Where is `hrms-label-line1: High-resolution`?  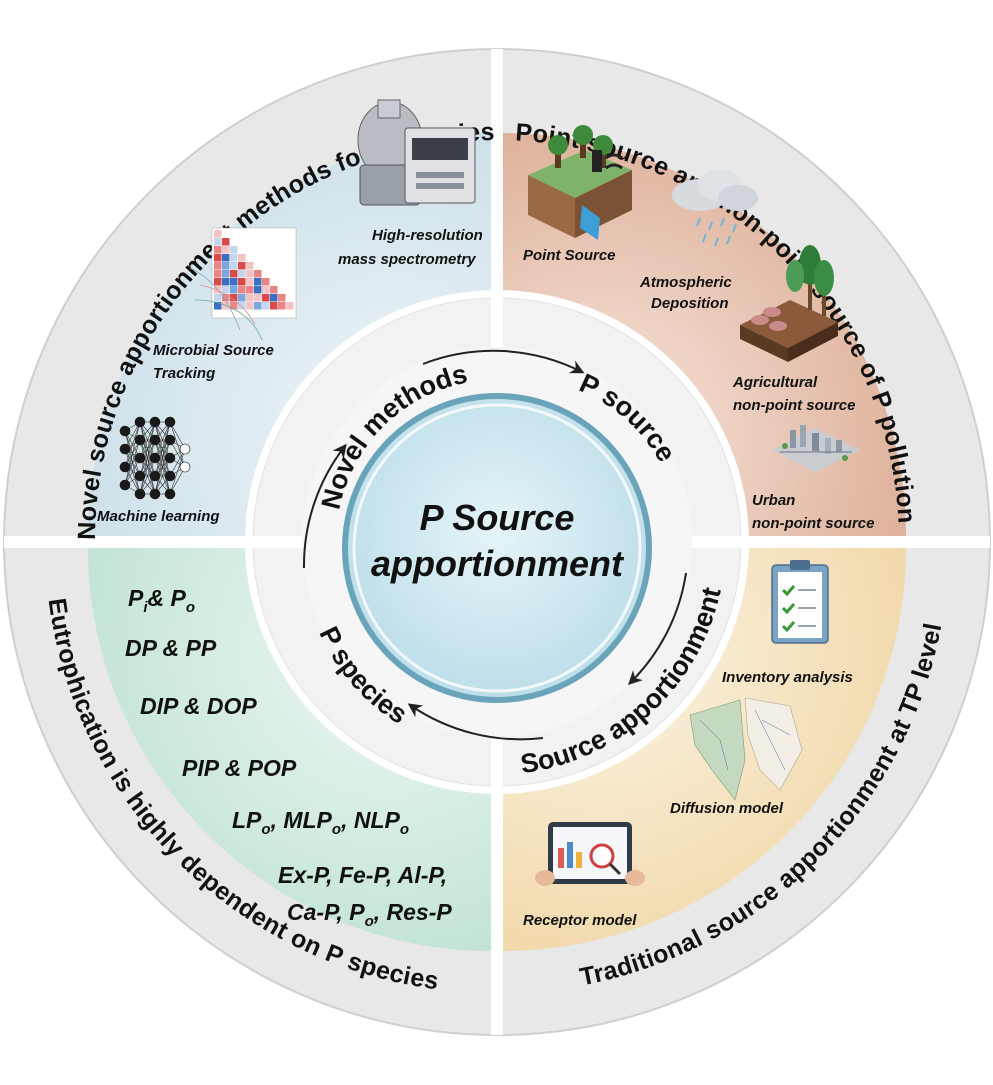
hrms-label-line1: High-resolution is located at coordinates (427, 235).